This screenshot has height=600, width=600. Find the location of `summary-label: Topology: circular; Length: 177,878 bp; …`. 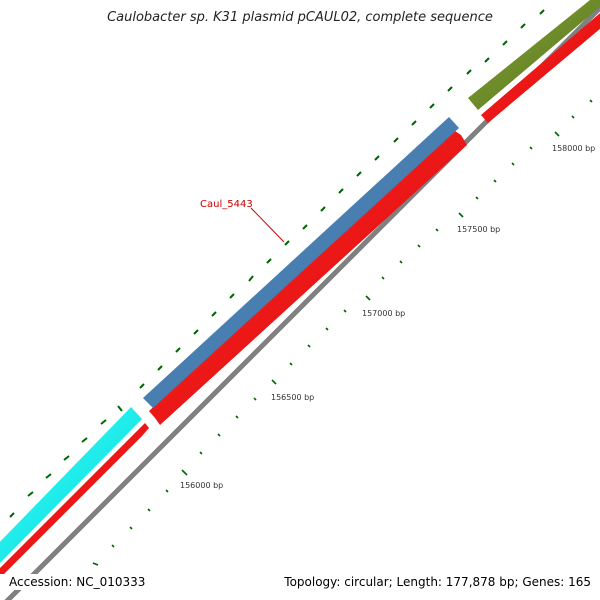

summary-label: Topology: circular; Length: 177,878 bp; … is located at coordinates (440, 582).